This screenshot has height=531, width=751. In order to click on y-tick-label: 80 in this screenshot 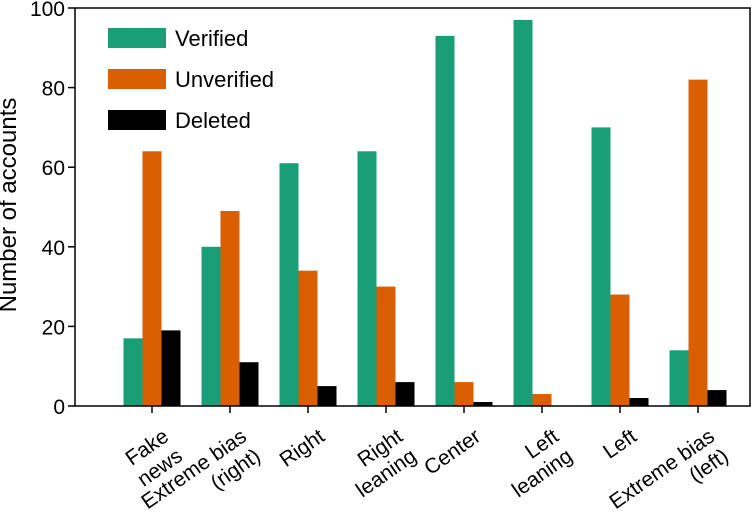, I will do `click(53, 89)`.